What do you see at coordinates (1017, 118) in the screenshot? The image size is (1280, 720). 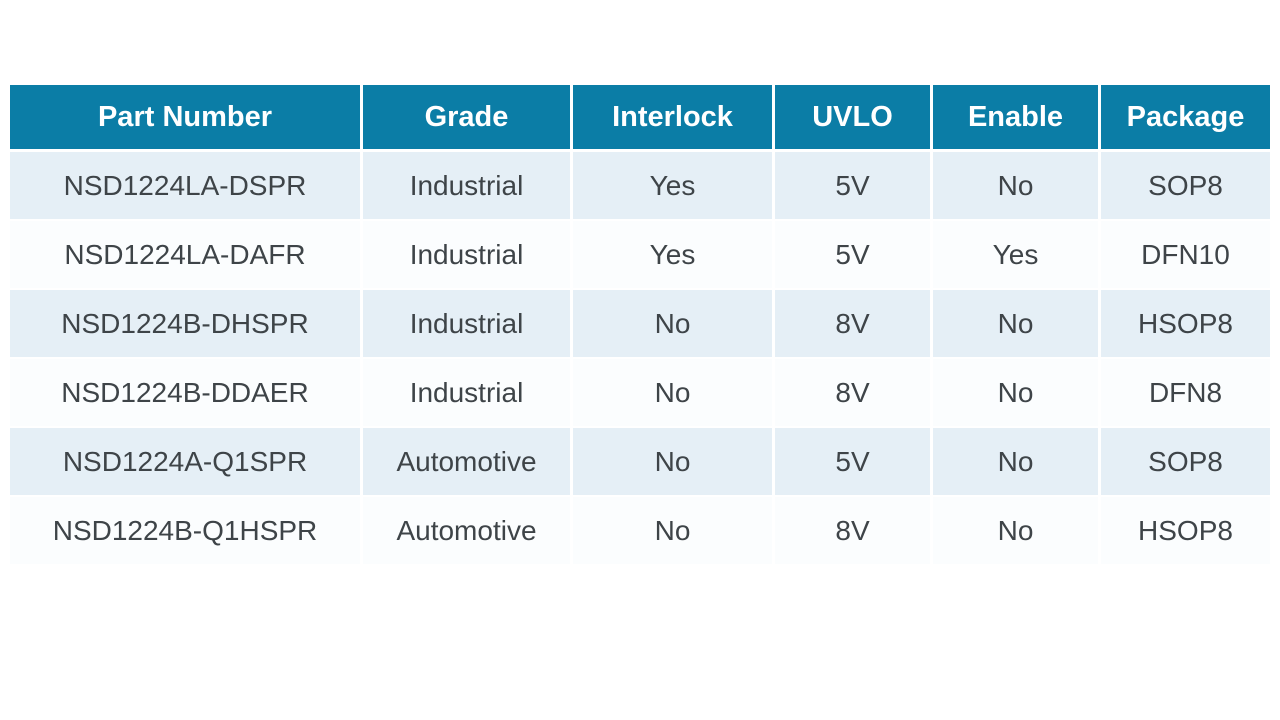 I see `column-header: Enable` at bounding box center [1017, 118].